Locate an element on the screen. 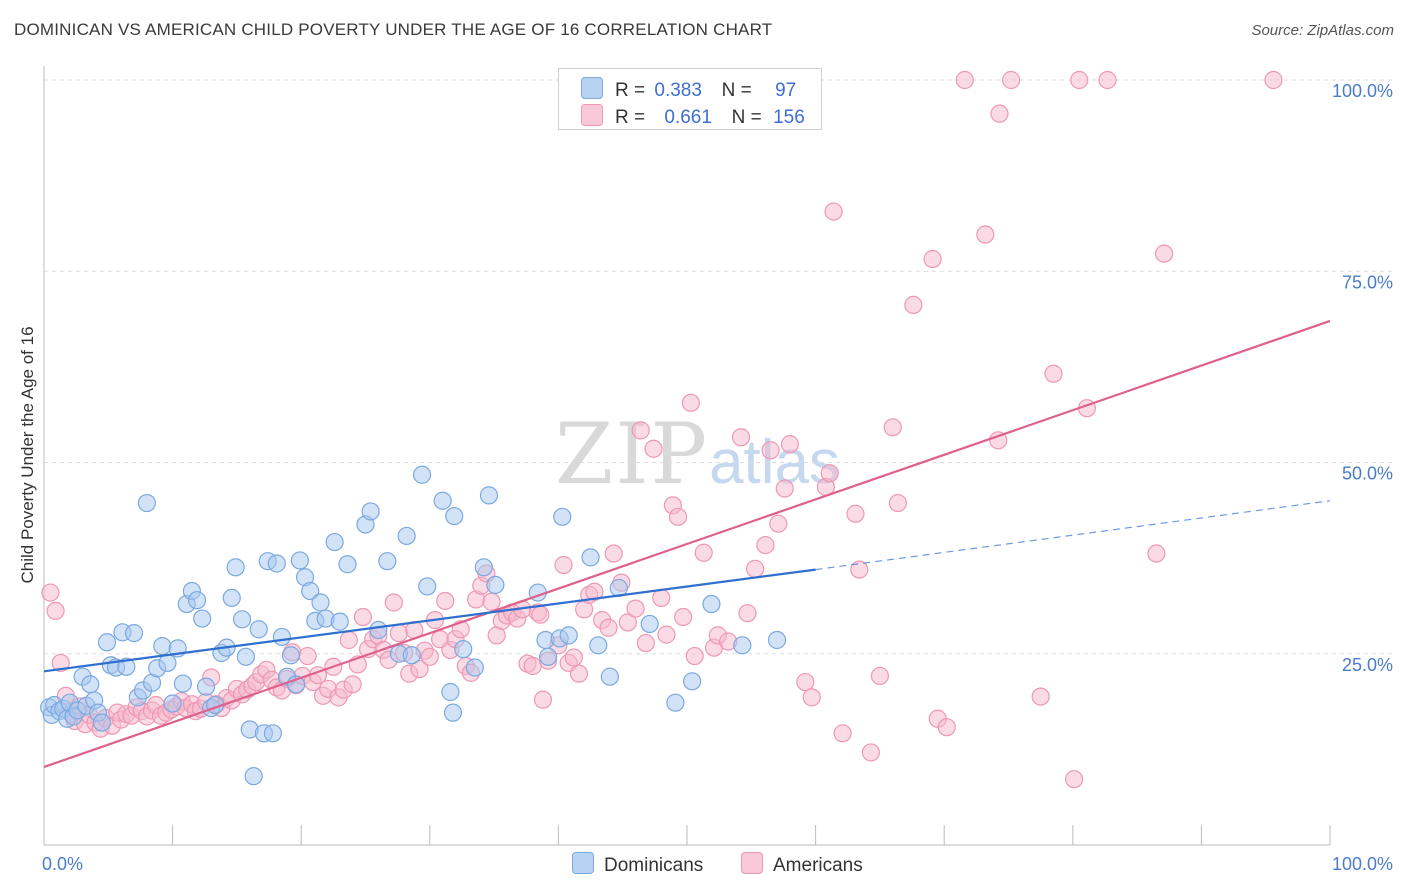  legend-item-dominicans: Dominicans is located at coordinates (637, 864).